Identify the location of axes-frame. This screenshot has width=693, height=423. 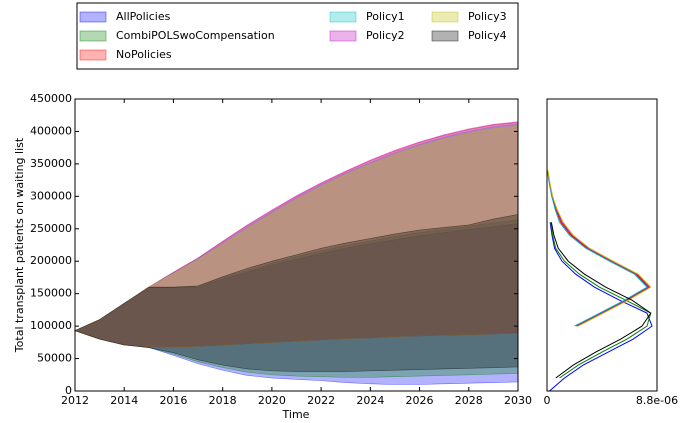
(602, 245).